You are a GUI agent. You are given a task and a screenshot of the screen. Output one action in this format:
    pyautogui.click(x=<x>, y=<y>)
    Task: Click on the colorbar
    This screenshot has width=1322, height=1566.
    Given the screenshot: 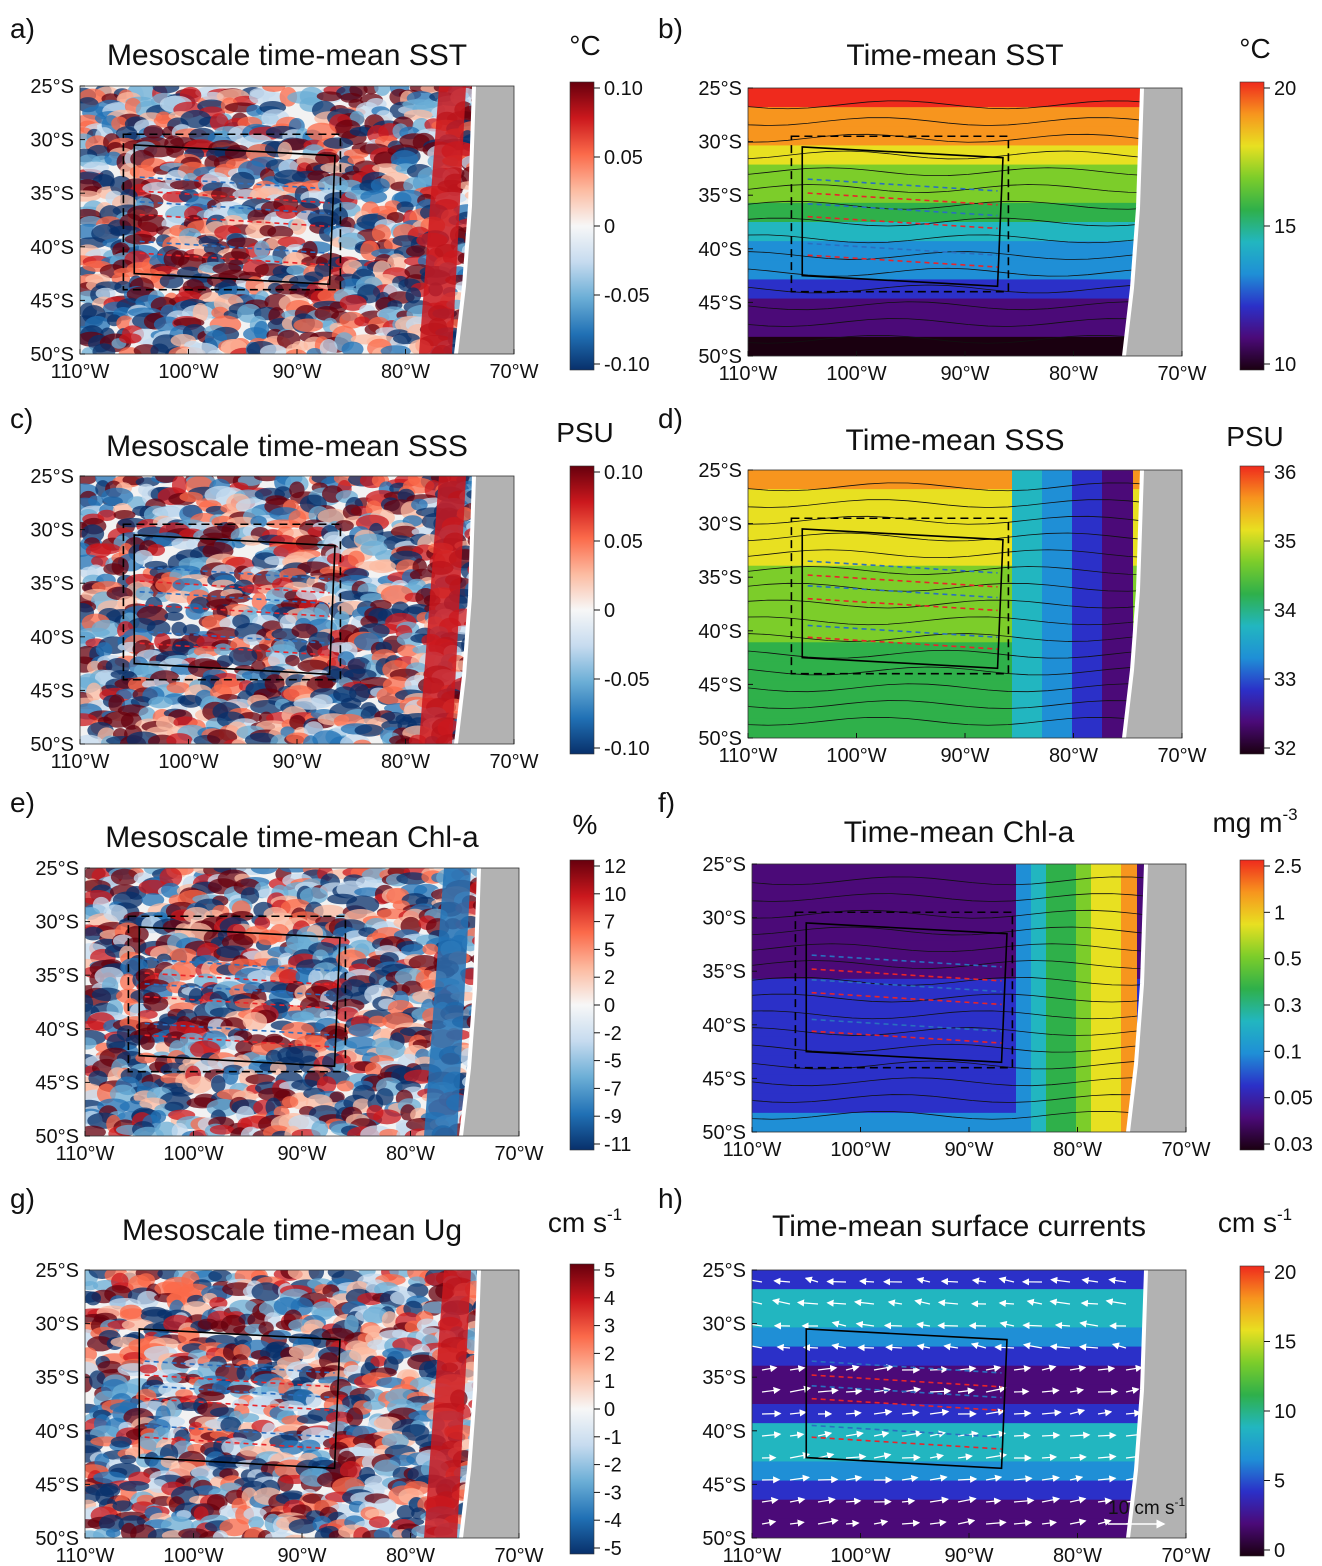 What is the action you would take?
    pyautogui.click(x=1252, y=610)
    